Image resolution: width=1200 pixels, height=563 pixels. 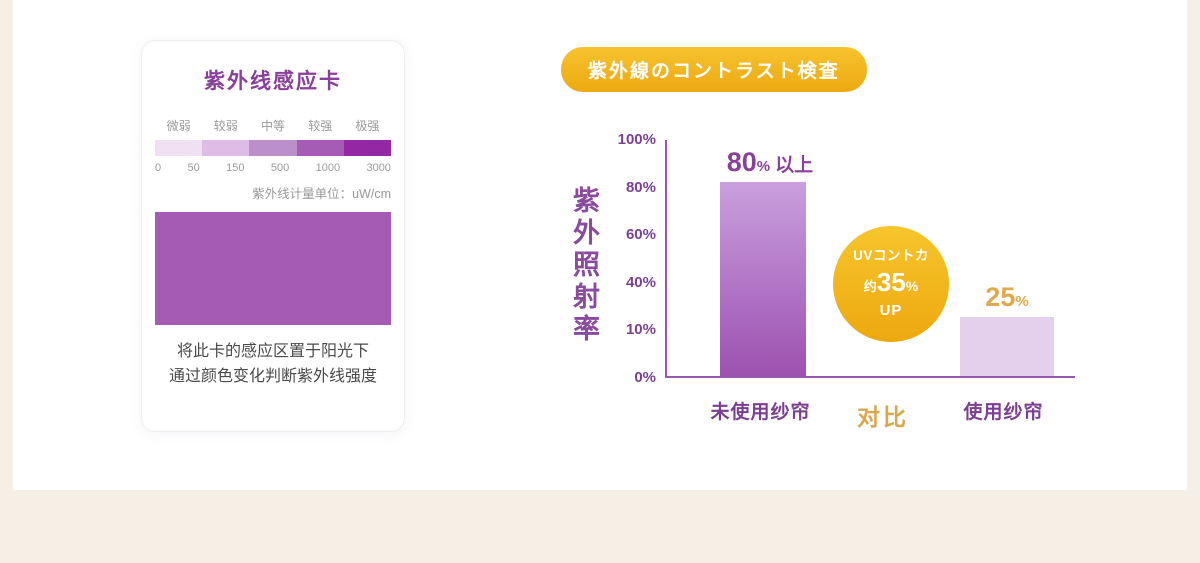 I want to click on scale-number: 50, so click(x=193, y=168).